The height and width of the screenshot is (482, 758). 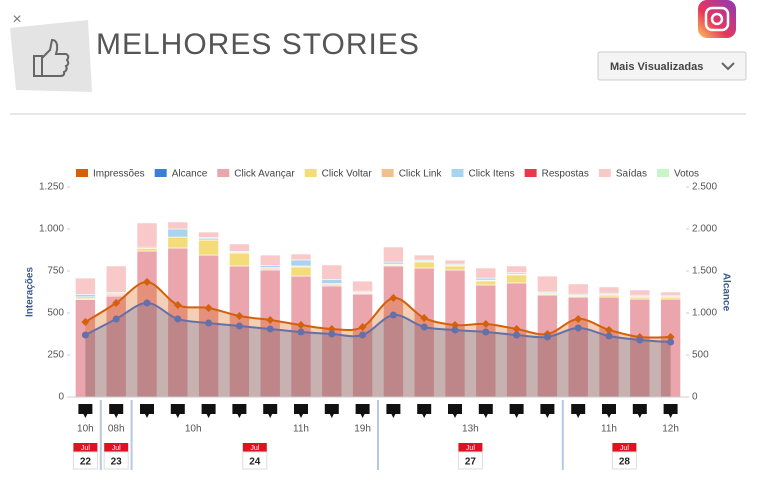 I want to click on x-group-label: 08h, so click(x=116, y=429).